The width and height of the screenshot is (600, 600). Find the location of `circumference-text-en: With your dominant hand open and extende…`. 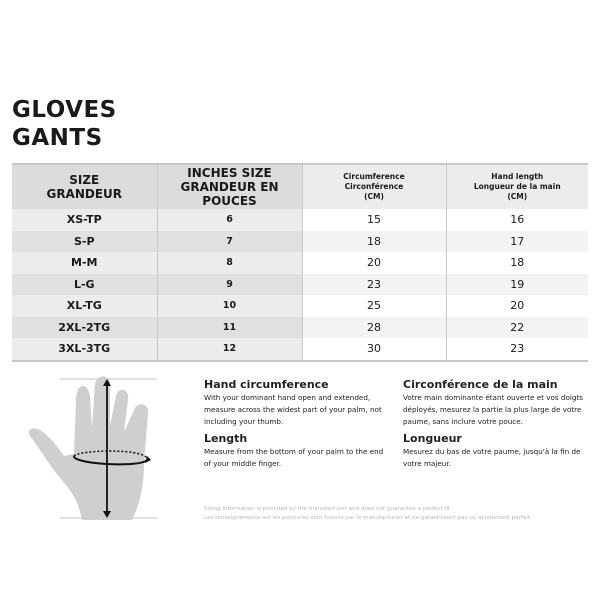

circumference-text-en: With your dominant hand open and extende… is located at coordinates (293, 409).